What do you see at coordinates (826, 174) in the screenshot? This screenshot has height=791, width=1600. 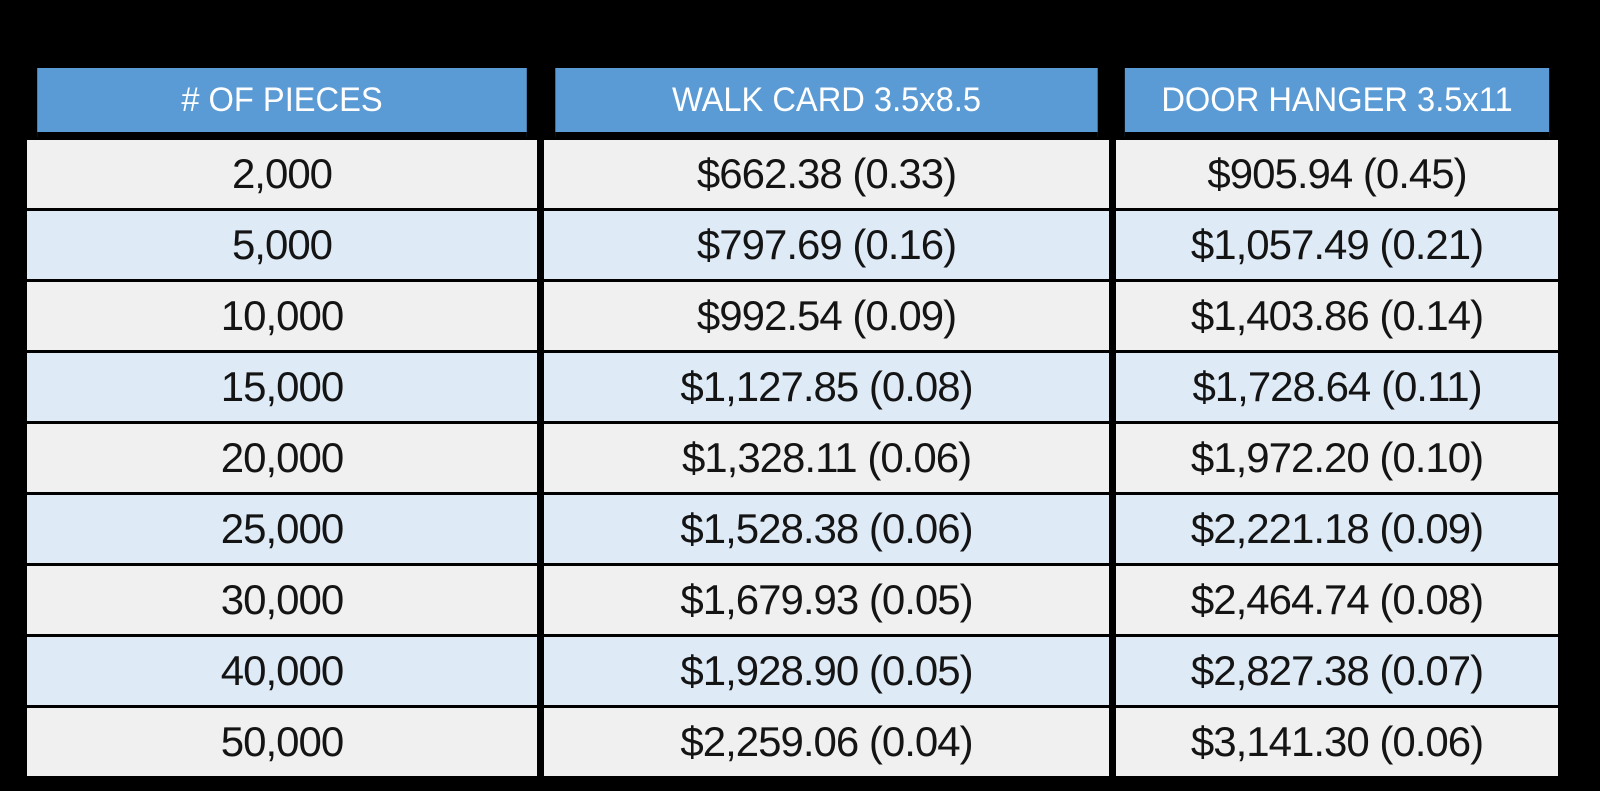 I see `cell-walk-card-price: $662.38 (0.33)` at bounding box center [826, 174].